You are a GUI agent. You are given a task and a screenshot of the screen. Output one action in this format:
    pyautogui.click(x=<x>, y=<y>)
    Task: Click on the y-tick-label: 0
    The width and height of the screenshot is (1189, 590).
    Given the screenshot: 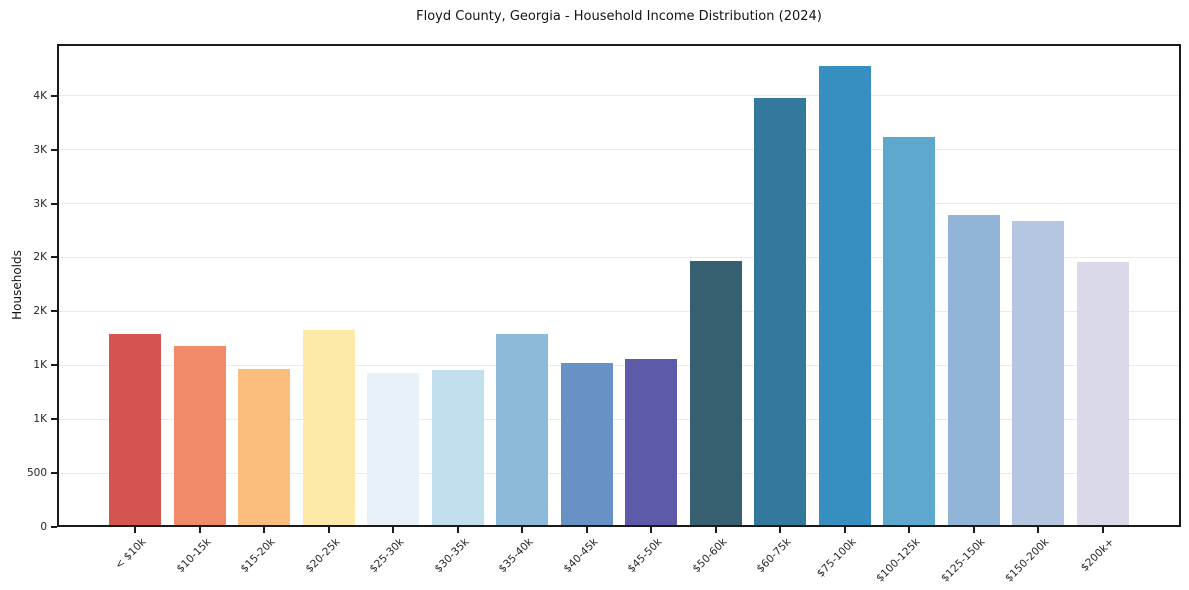 What is the action you would take?
    pyautogui.click(x=43, y=527)
    